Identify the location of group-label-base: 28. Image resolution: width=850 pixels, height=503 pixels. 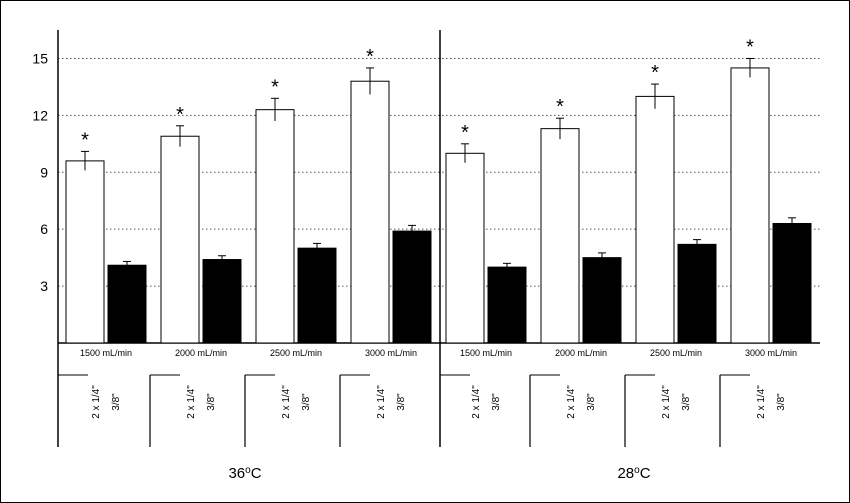
(625, 473).